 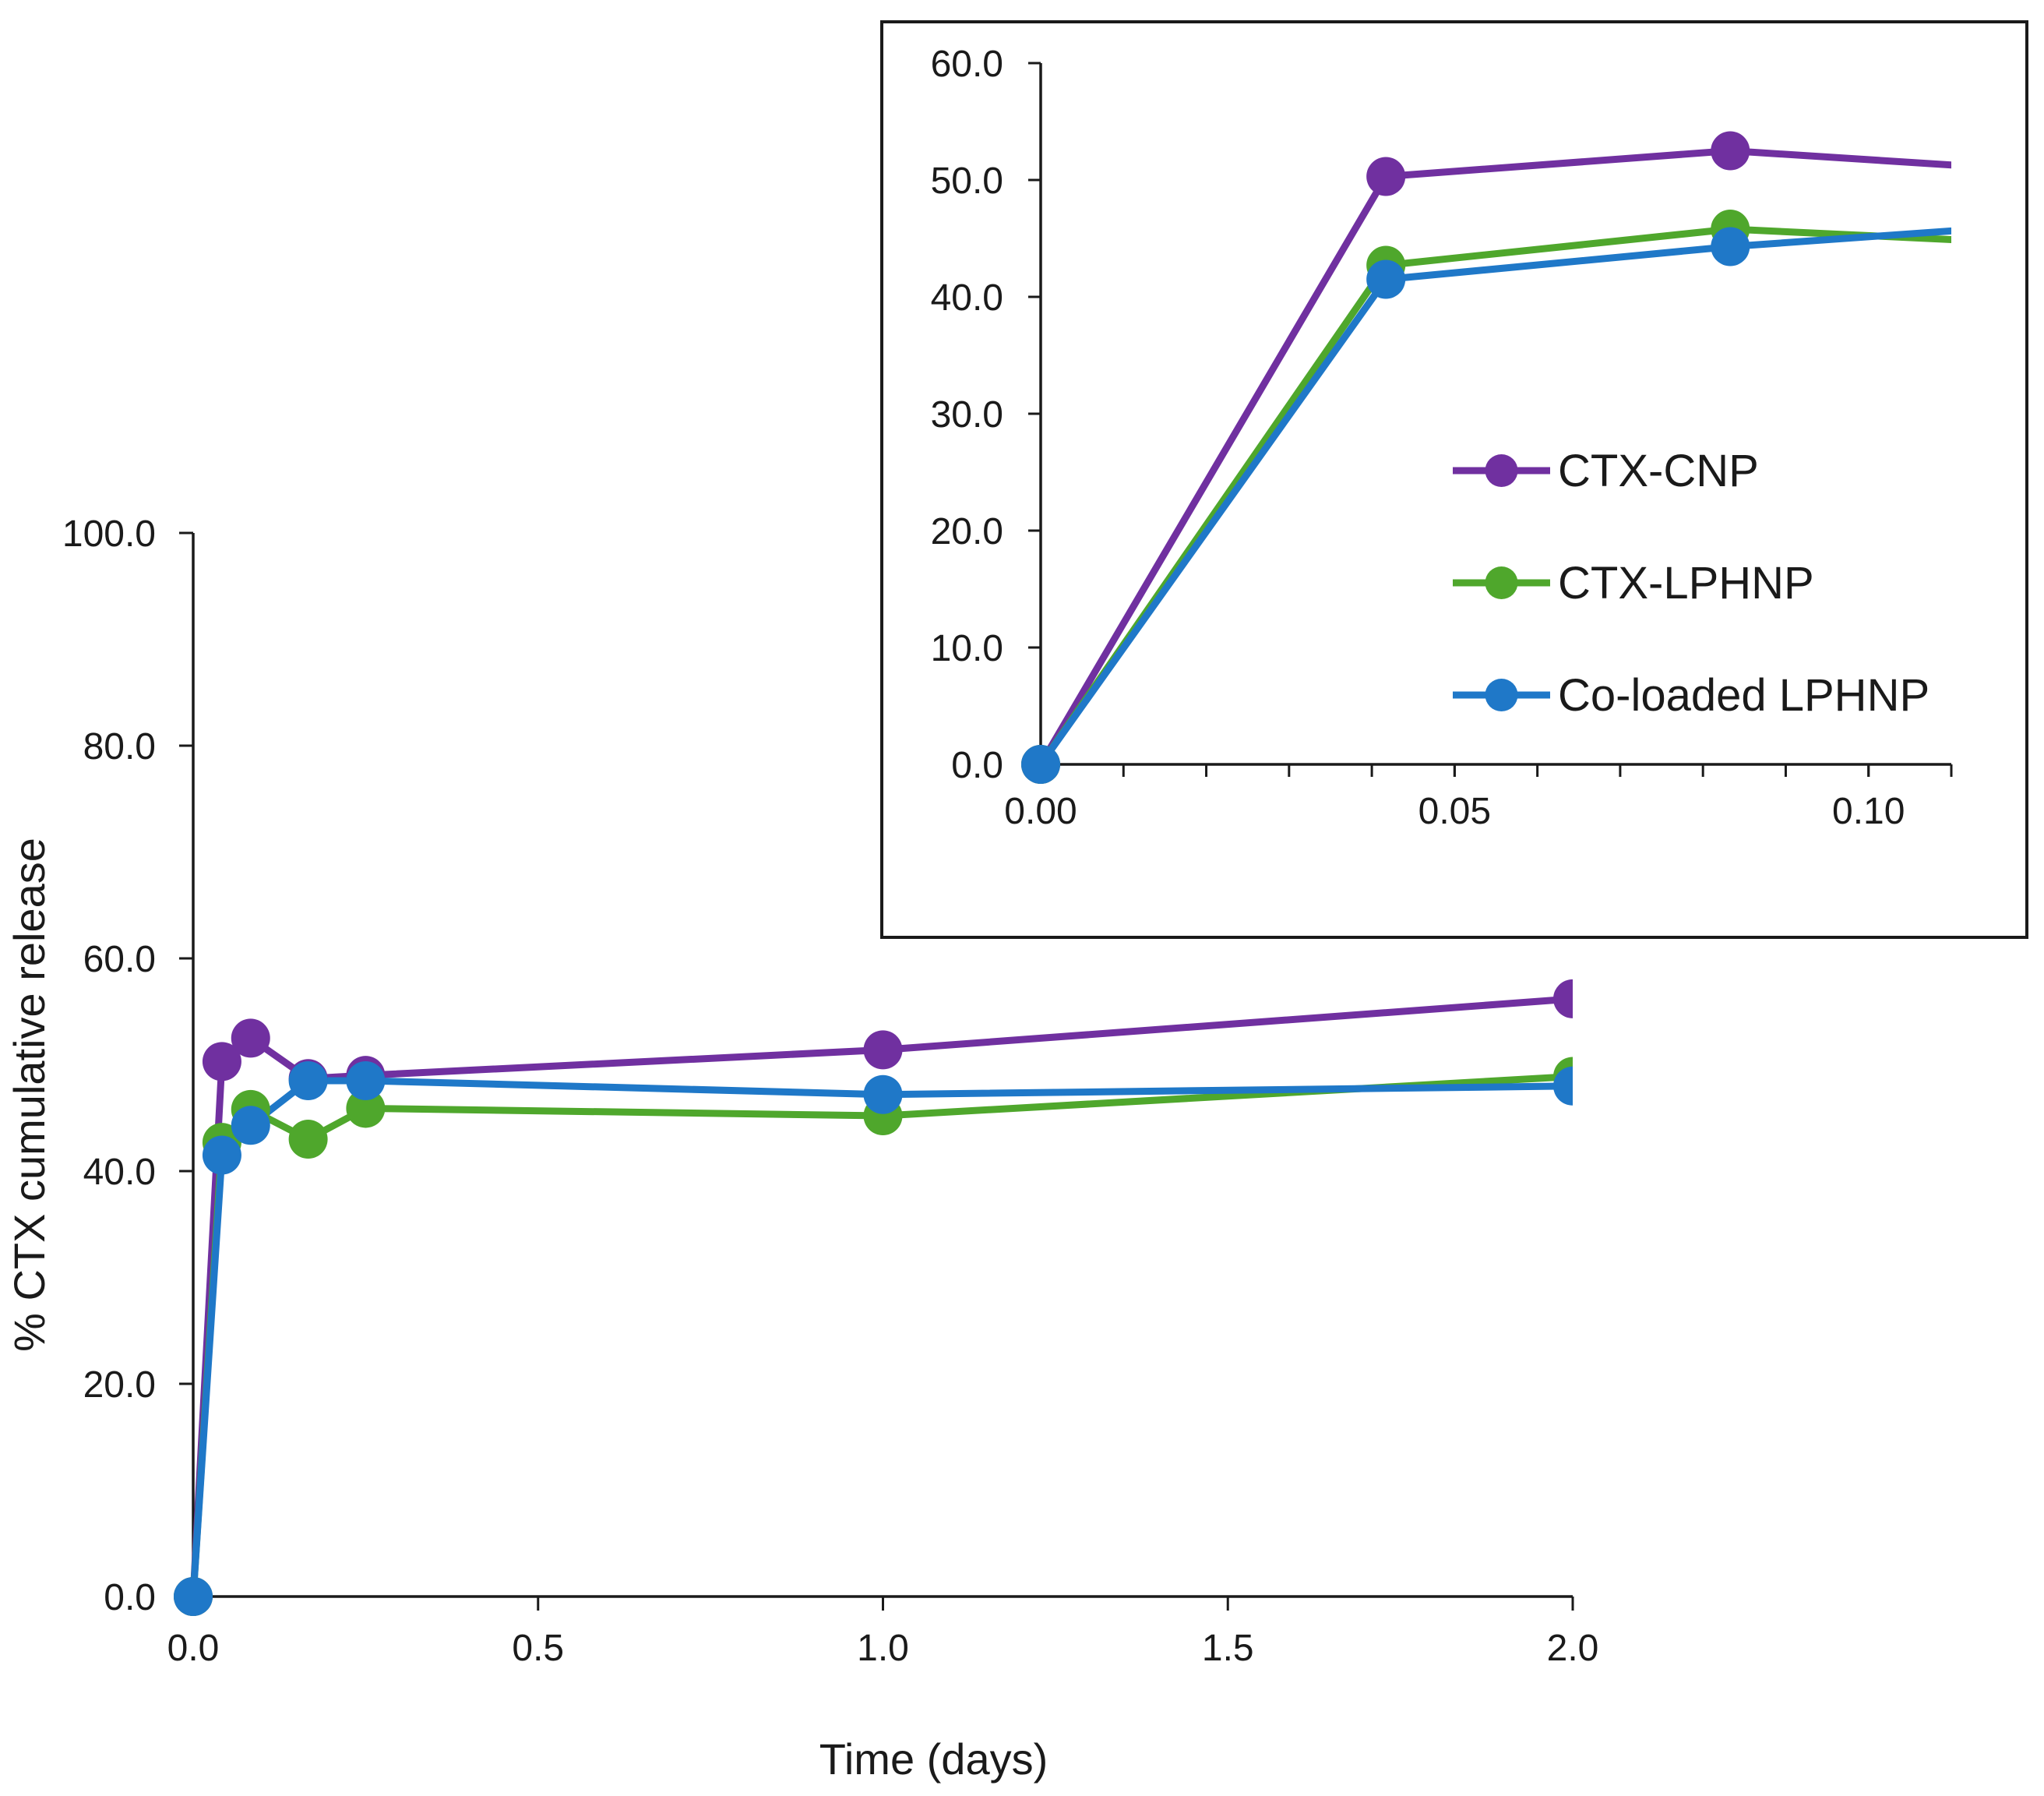 I want to click on legend-entry: CTX-CNP, so click(x=1658, y=471).